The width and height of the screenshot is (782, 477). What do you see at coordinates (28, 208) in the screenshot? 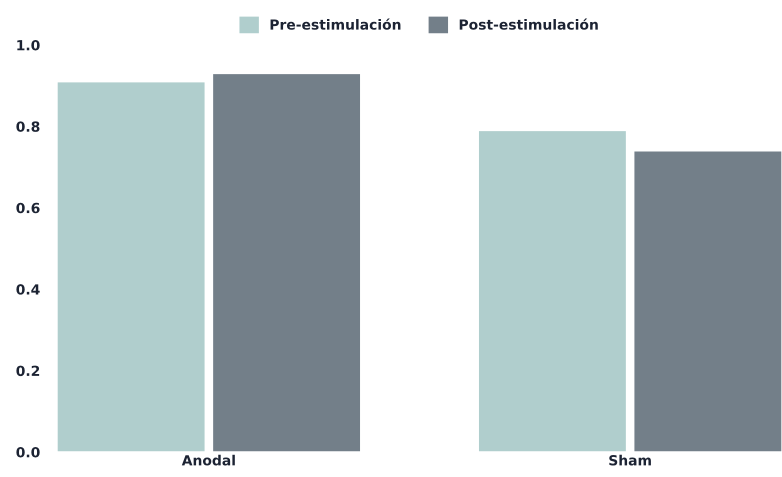
I see `y-tick-label: 0.6` at bounding box center [28, 208].